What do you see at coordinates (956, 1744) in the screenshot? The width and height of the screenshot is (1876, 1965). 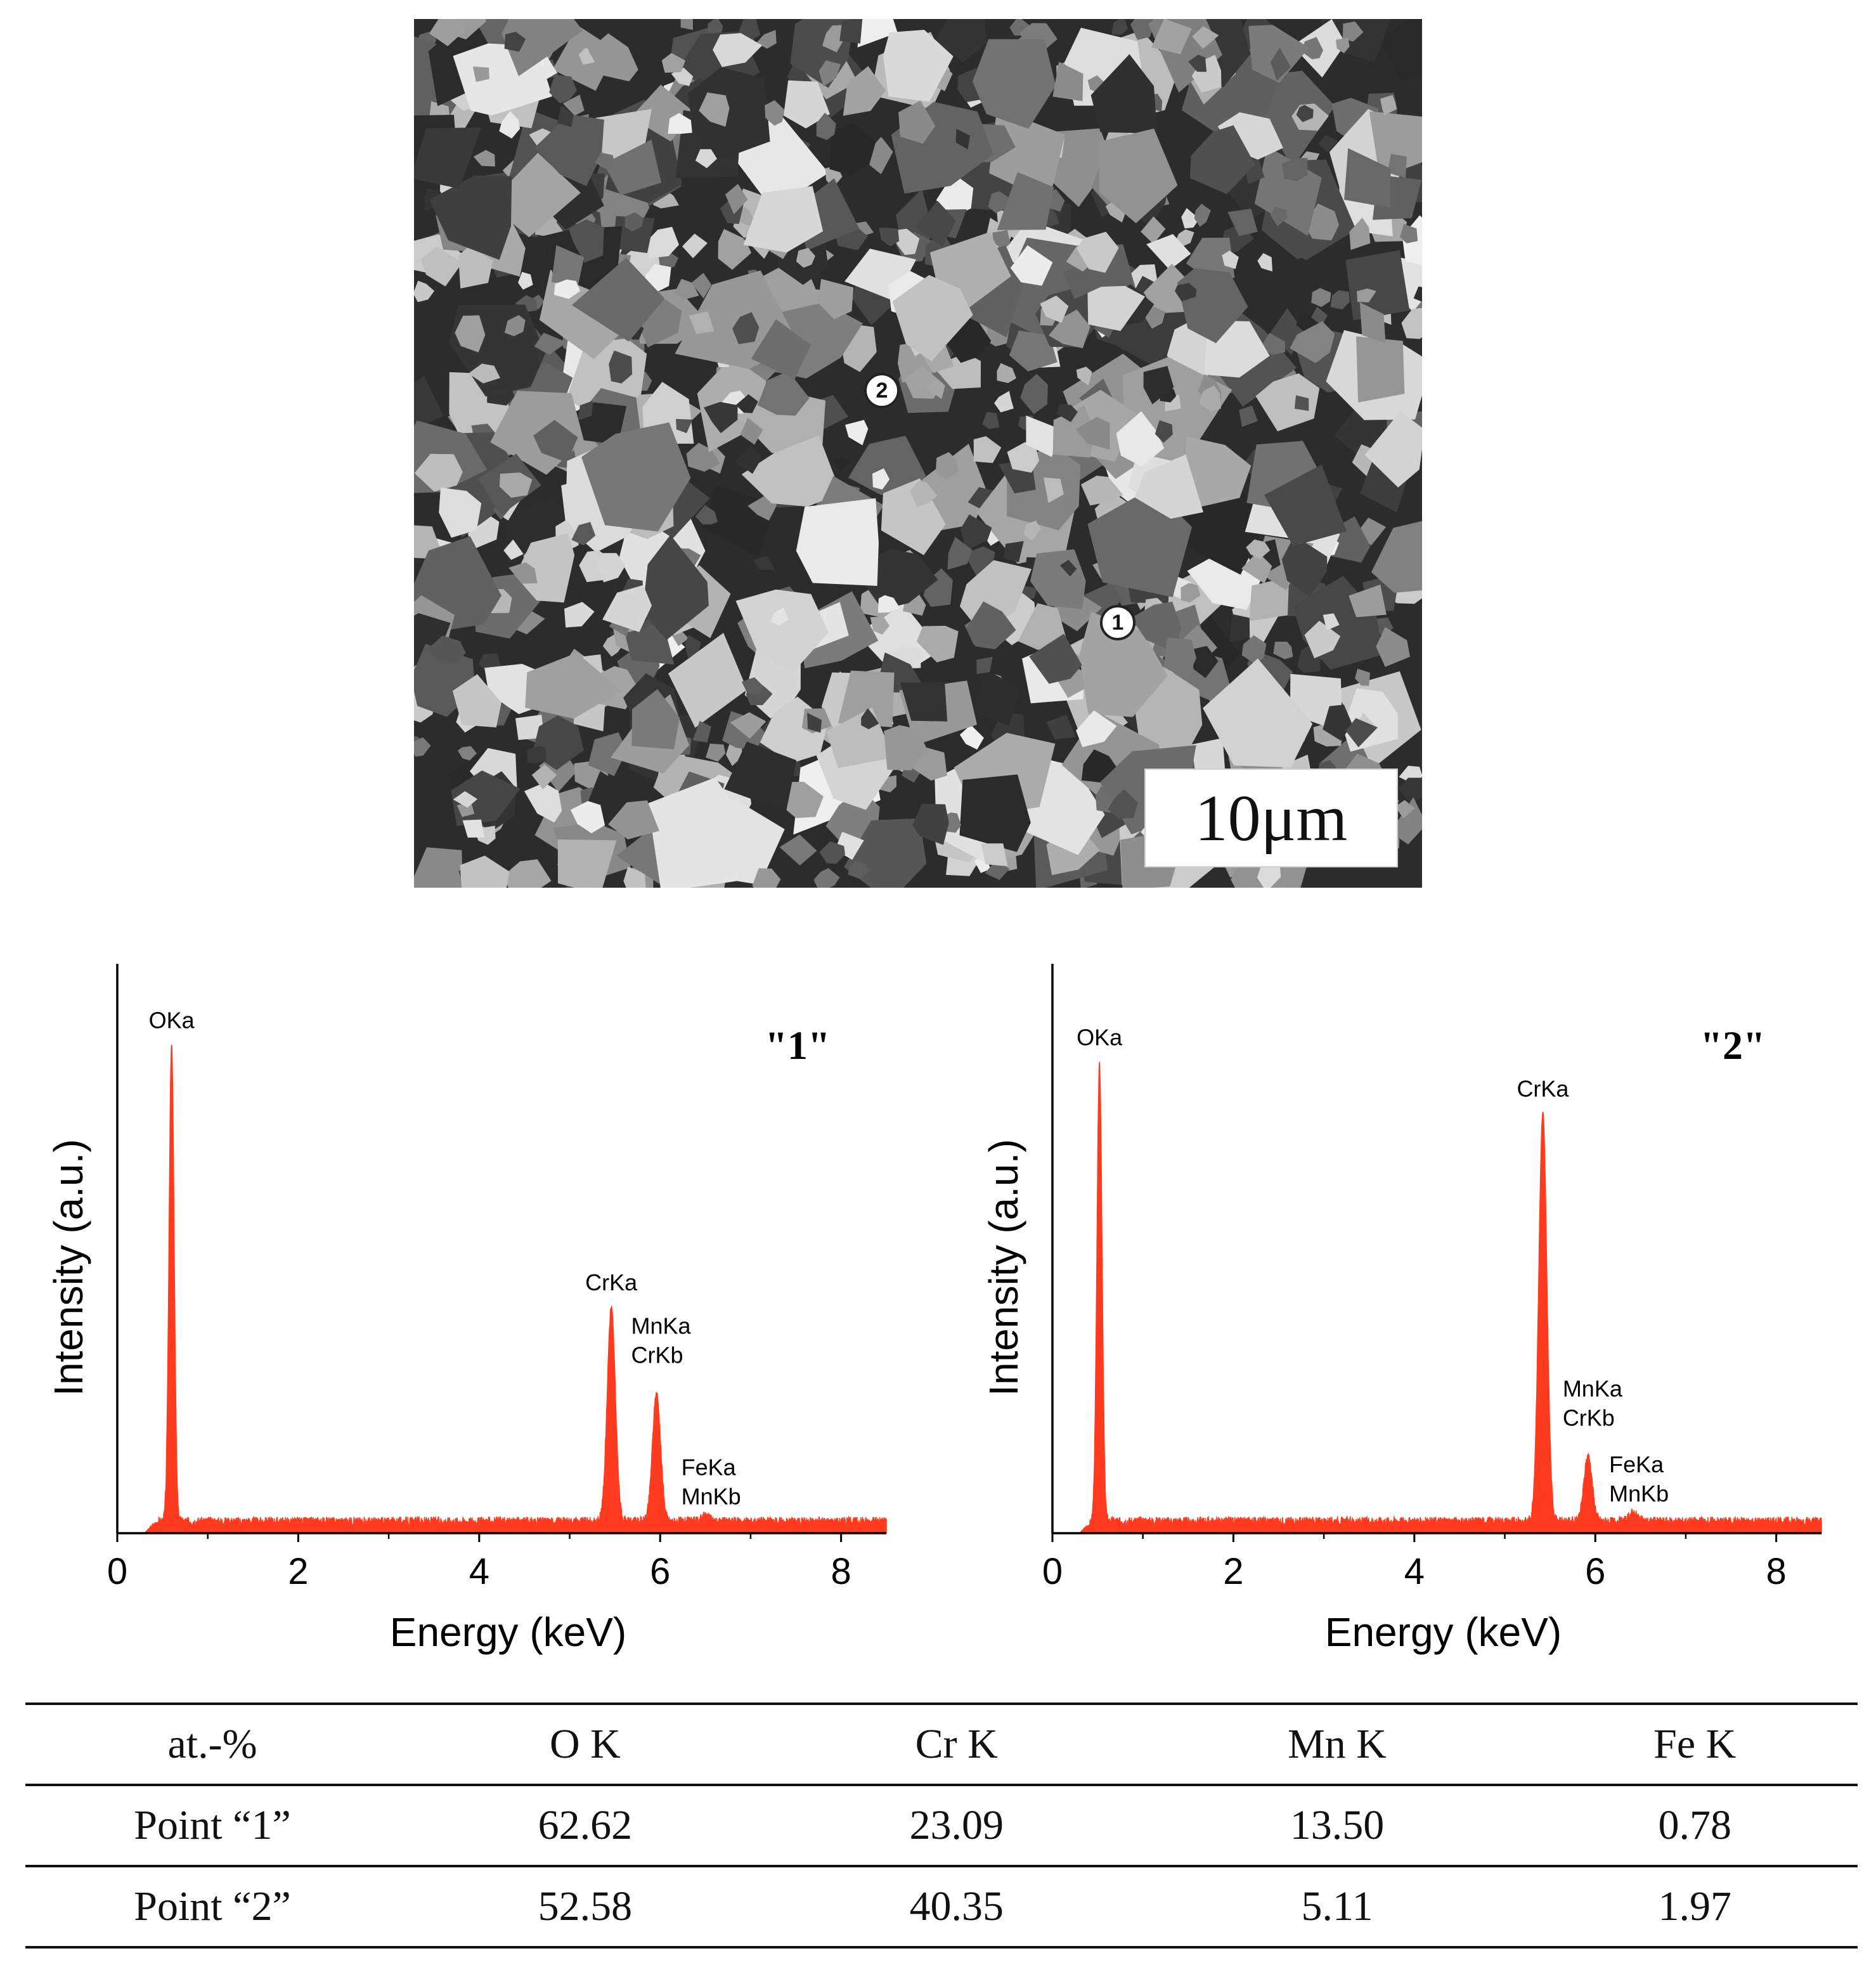 I see `header-cell: Cr K` at bounding box center [956, 1744].